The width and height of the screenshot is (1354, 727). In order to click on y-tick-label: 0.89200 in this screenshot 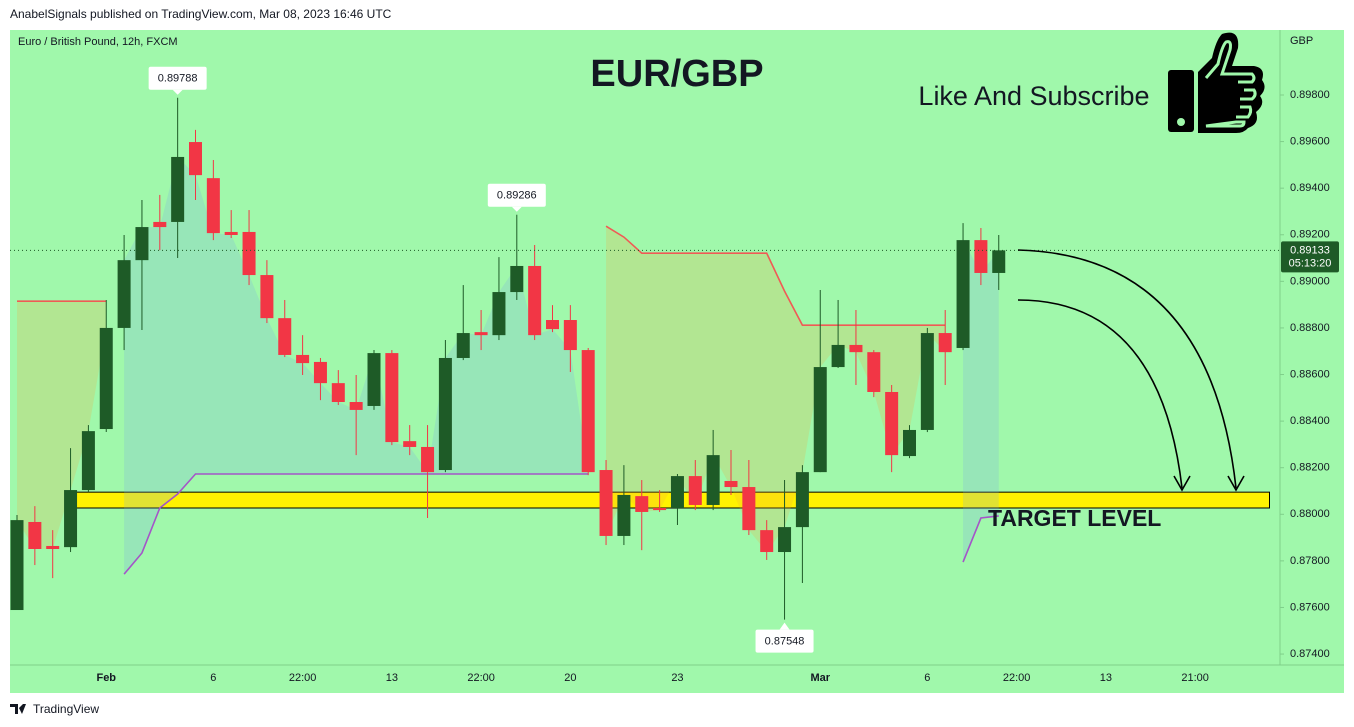, I will do `click(1310, 235)`.